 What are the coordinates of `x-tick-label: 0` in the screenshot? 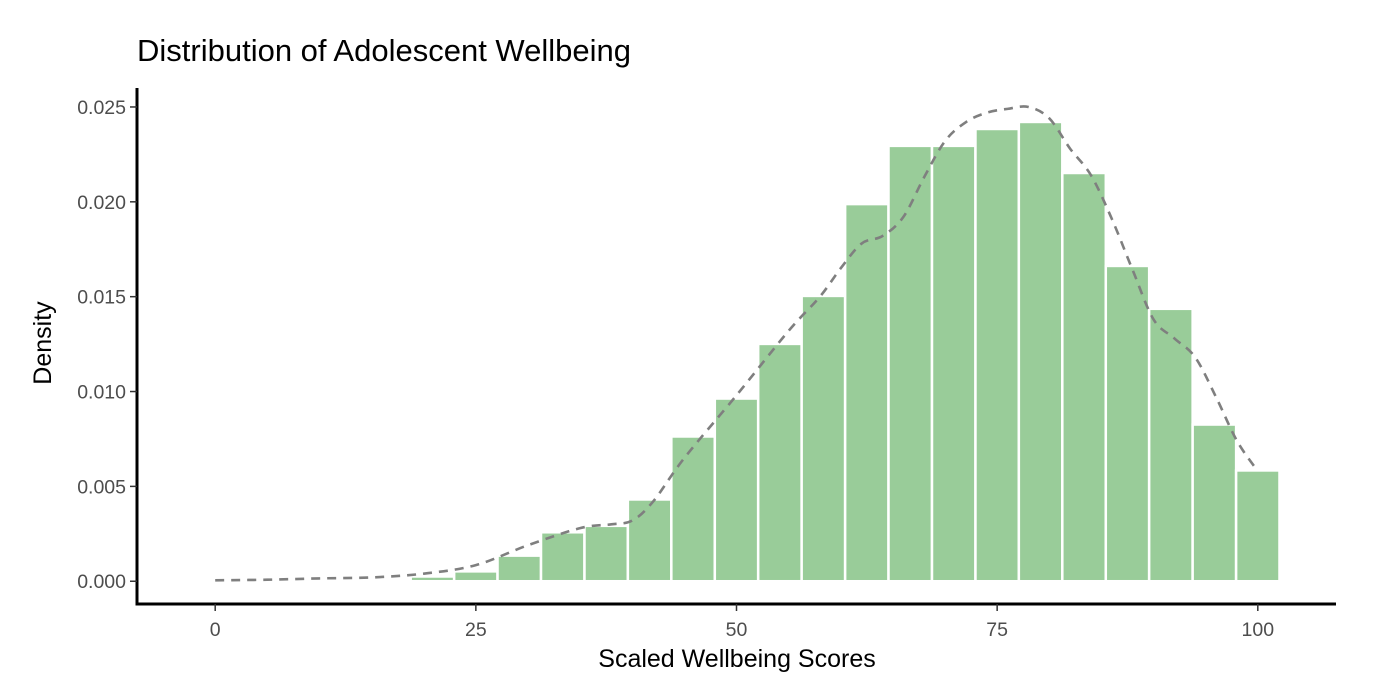 It's located at (215, 630).